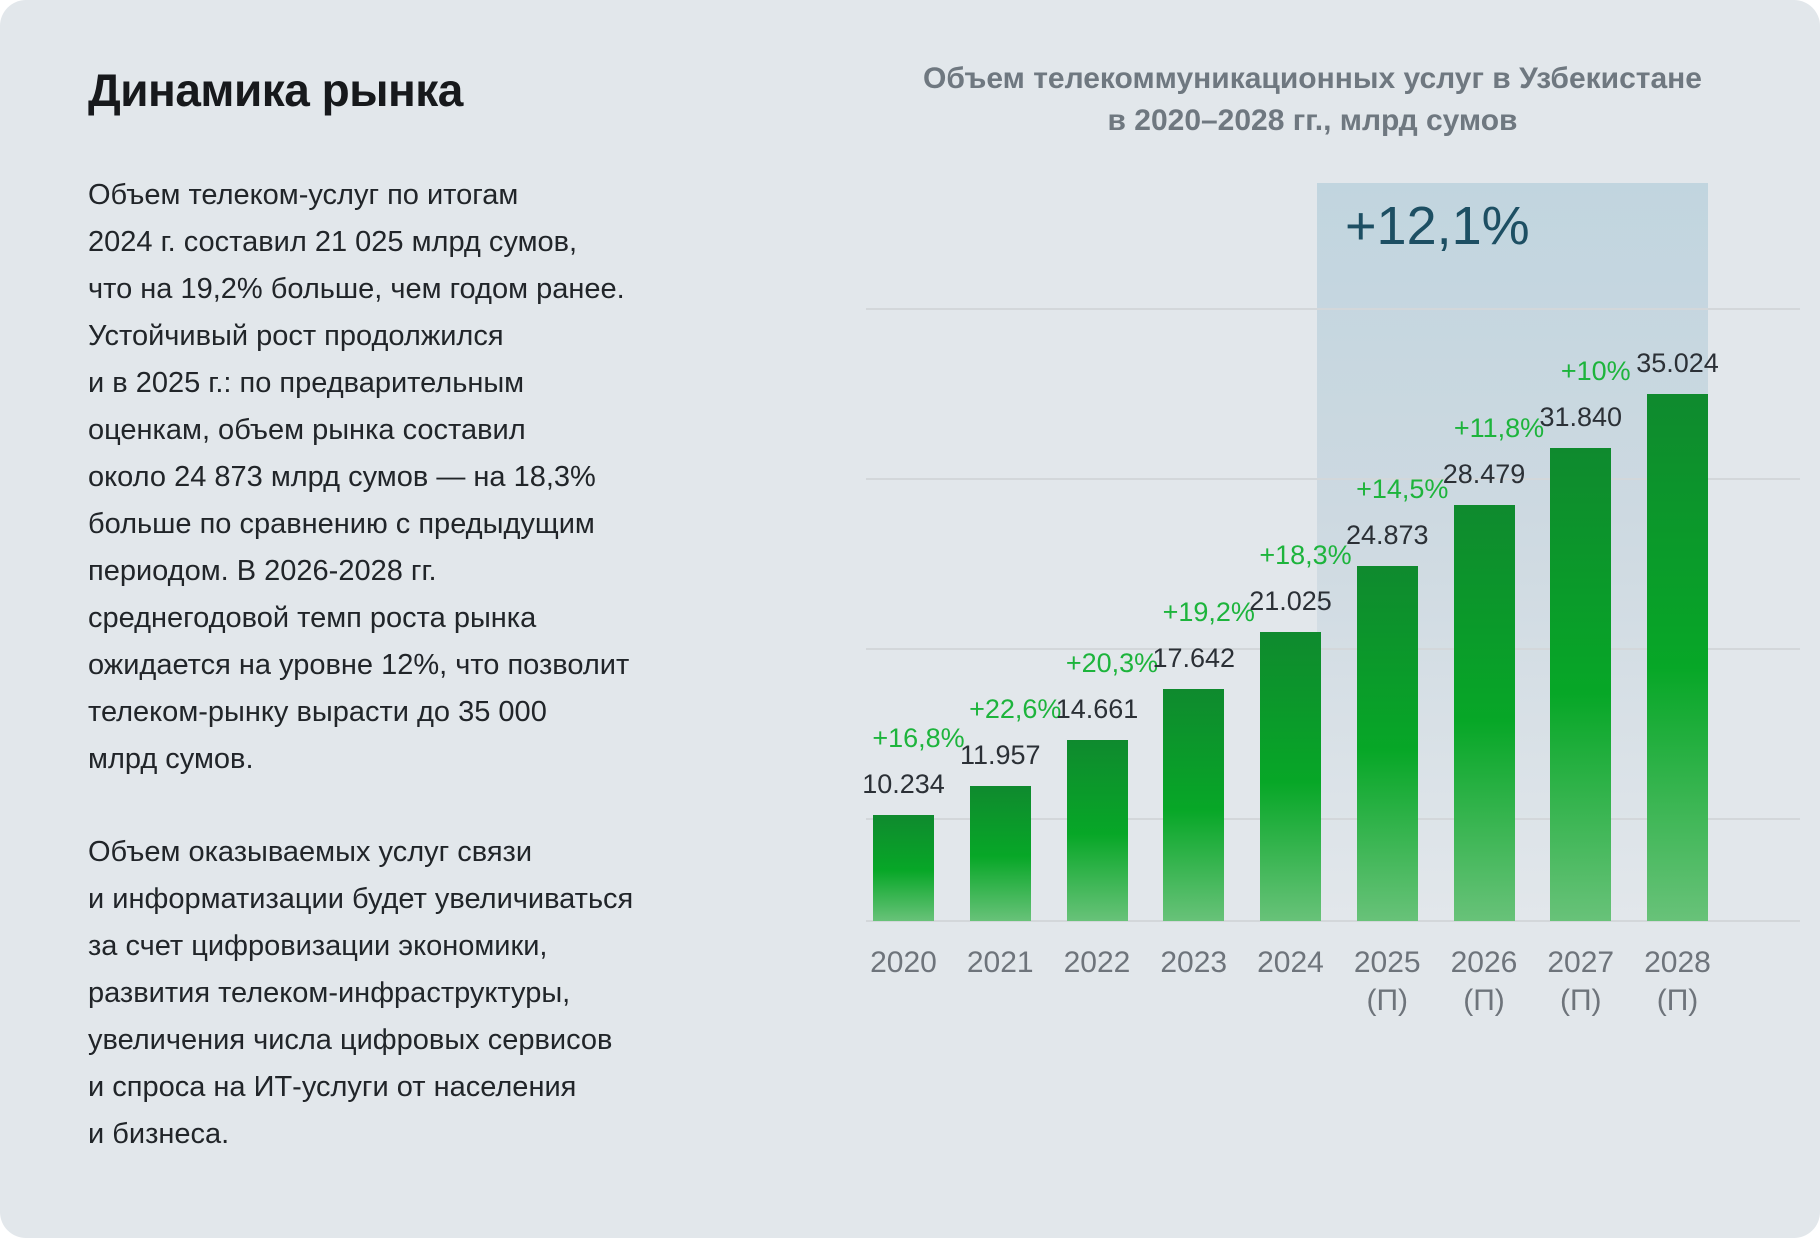  What do you see at coordinates (1000, 853) in the screenshot?
I see `bar-2021` at bounding box center [1000, 853].